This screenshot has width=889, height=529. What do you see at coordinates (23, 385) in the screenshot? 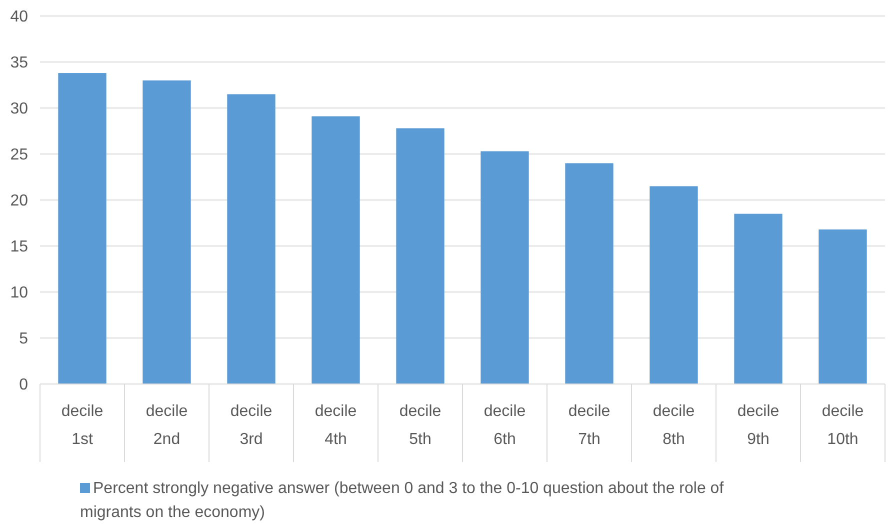
I see `y-tick-label: 0` at bounding box center [23, 385].